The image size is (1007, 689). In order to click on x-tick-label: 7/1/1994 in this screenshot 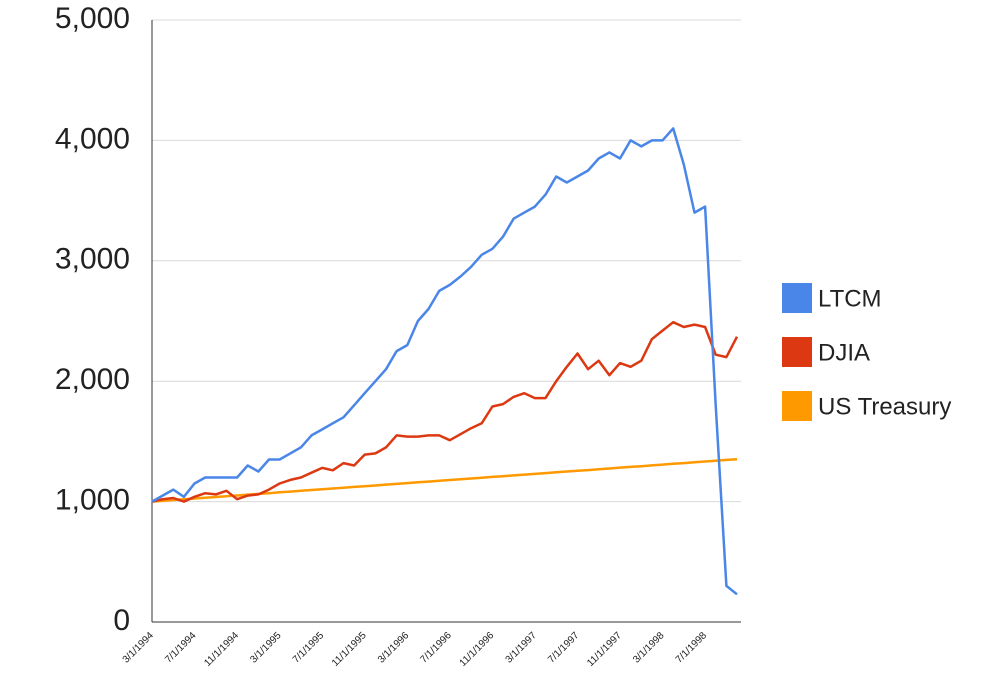, I will do `click(181, 648)`.